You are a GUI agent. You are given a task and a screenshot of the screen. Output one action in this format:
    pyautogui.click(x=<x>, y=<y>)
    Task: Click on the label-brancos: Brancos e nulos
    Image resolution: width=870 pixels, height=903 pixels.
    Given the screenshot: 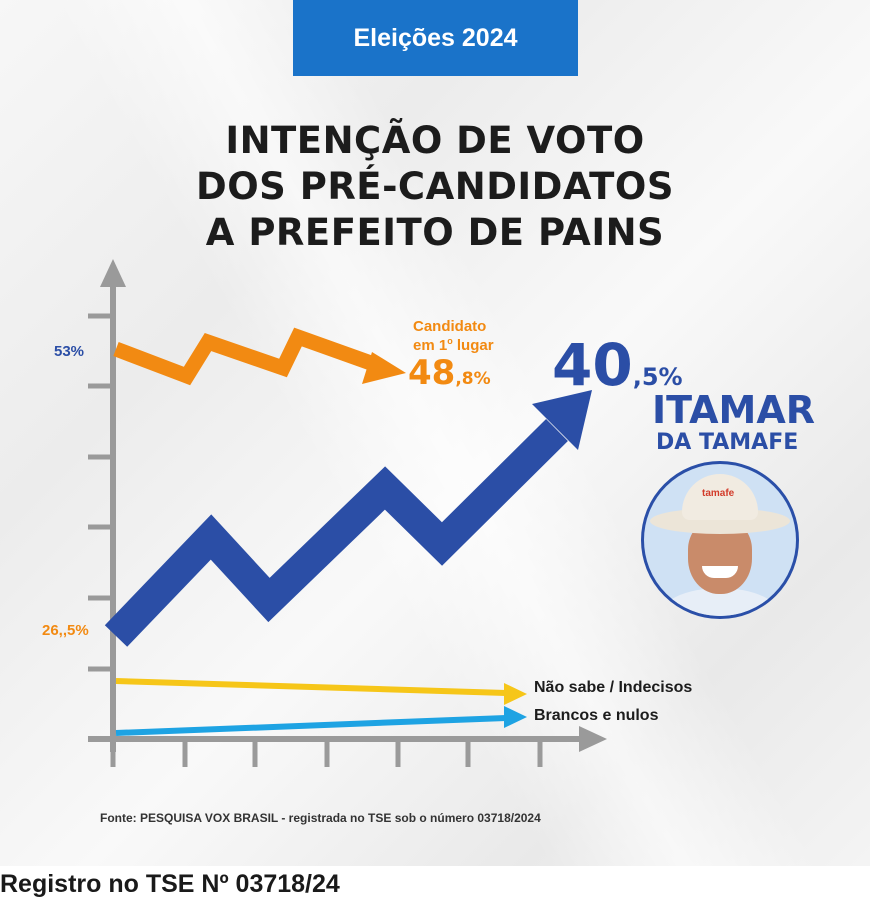 What is the action you would take?
    pyautogui.click(x=596, y=715)
    